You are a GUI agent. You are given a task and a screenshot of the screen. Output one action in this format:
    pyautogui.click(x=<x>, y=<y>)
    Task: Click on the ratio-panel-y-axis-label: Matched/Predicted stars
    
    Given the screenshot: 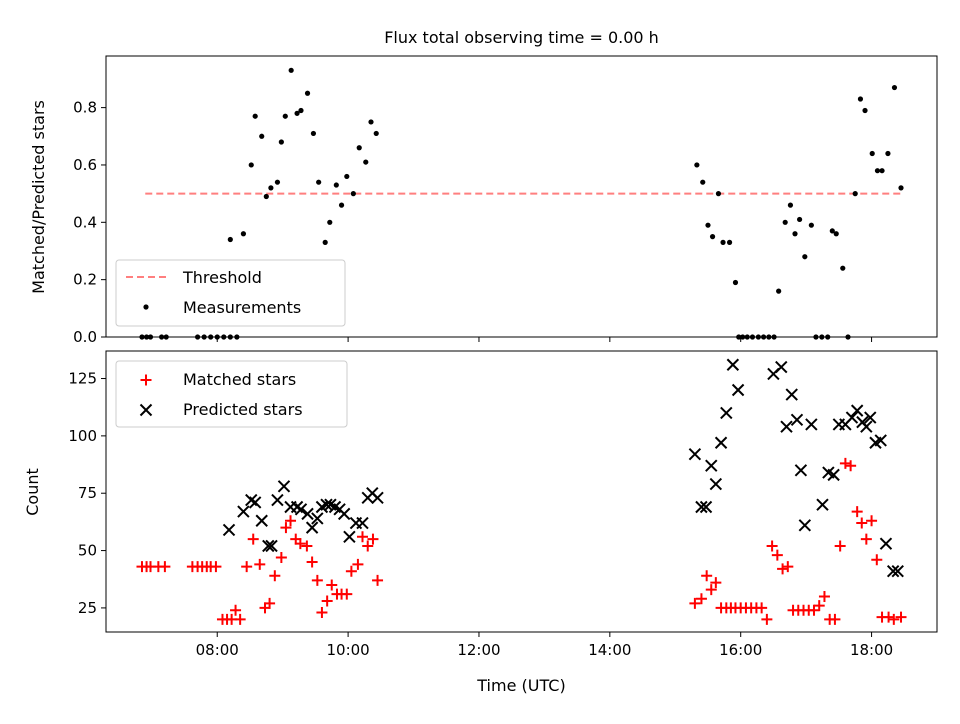 What is the action you would take?
    pyautogui.click(x=38, y=197)
    